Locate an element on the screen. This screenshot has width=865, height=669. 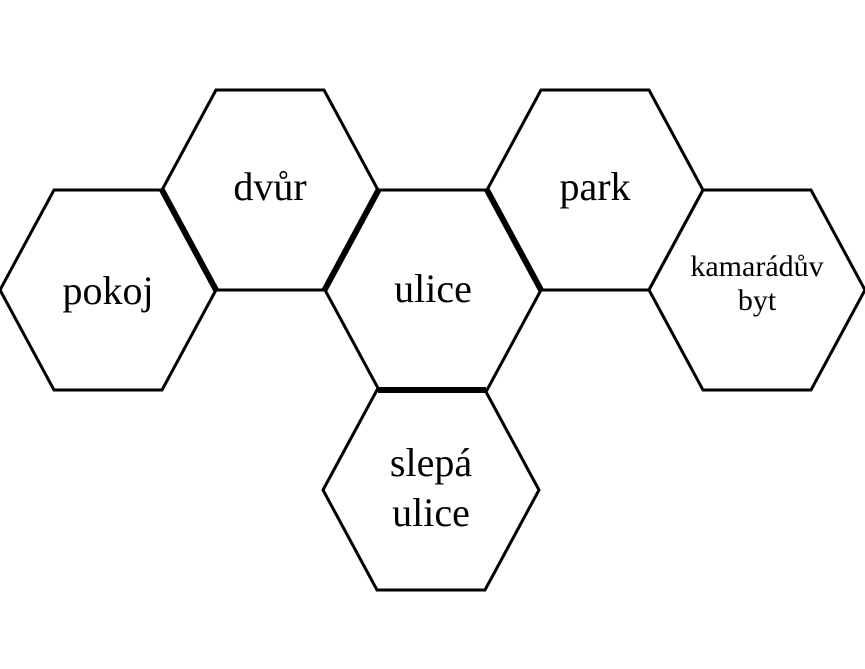
room-label-line: pokoj is located at coordinates (107, 290).